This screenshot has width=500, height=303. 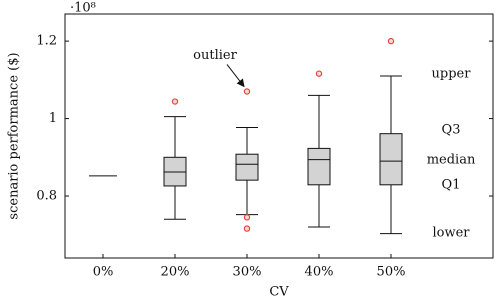 I want to click on y-tick-label: 0.8, so click(x=46, y=196).